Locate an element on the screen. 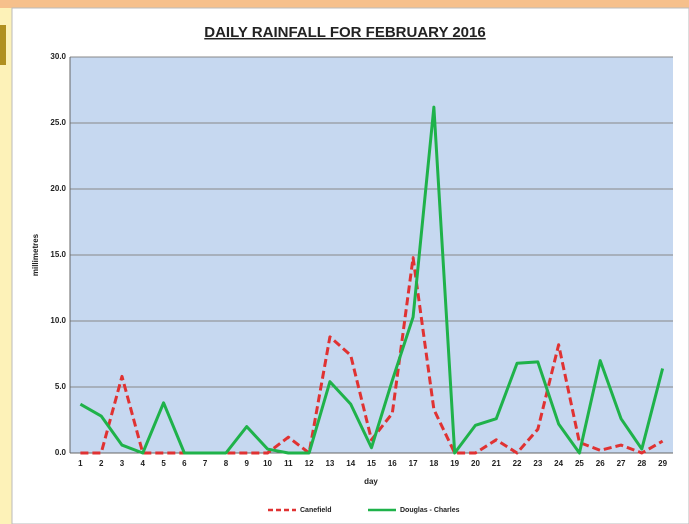  y-tick-label: 10.0 is located at coordinates (58, 320).